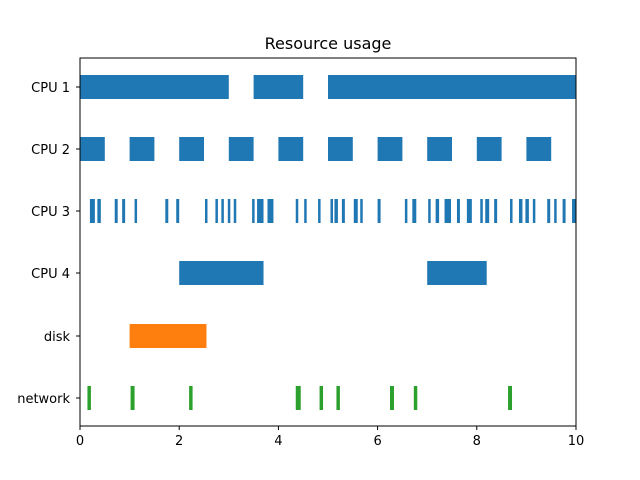 The width and height of the screenshot is (640, 480). I want to click on y-tick-label-cpu-2: CPU 2, so click(50, 150).